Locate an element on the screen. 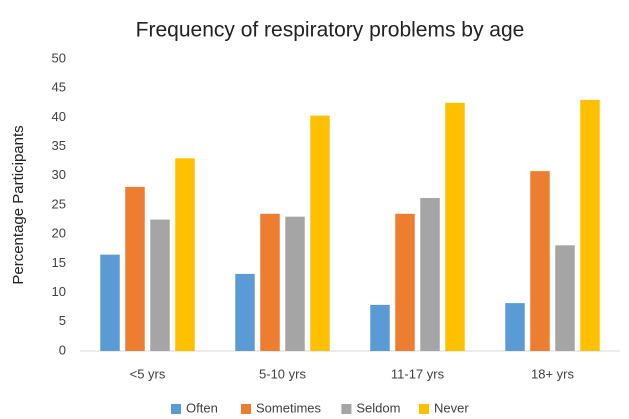 The image size is (629, 419). y-tick-label: 20 is located at coordinates (59, 233).